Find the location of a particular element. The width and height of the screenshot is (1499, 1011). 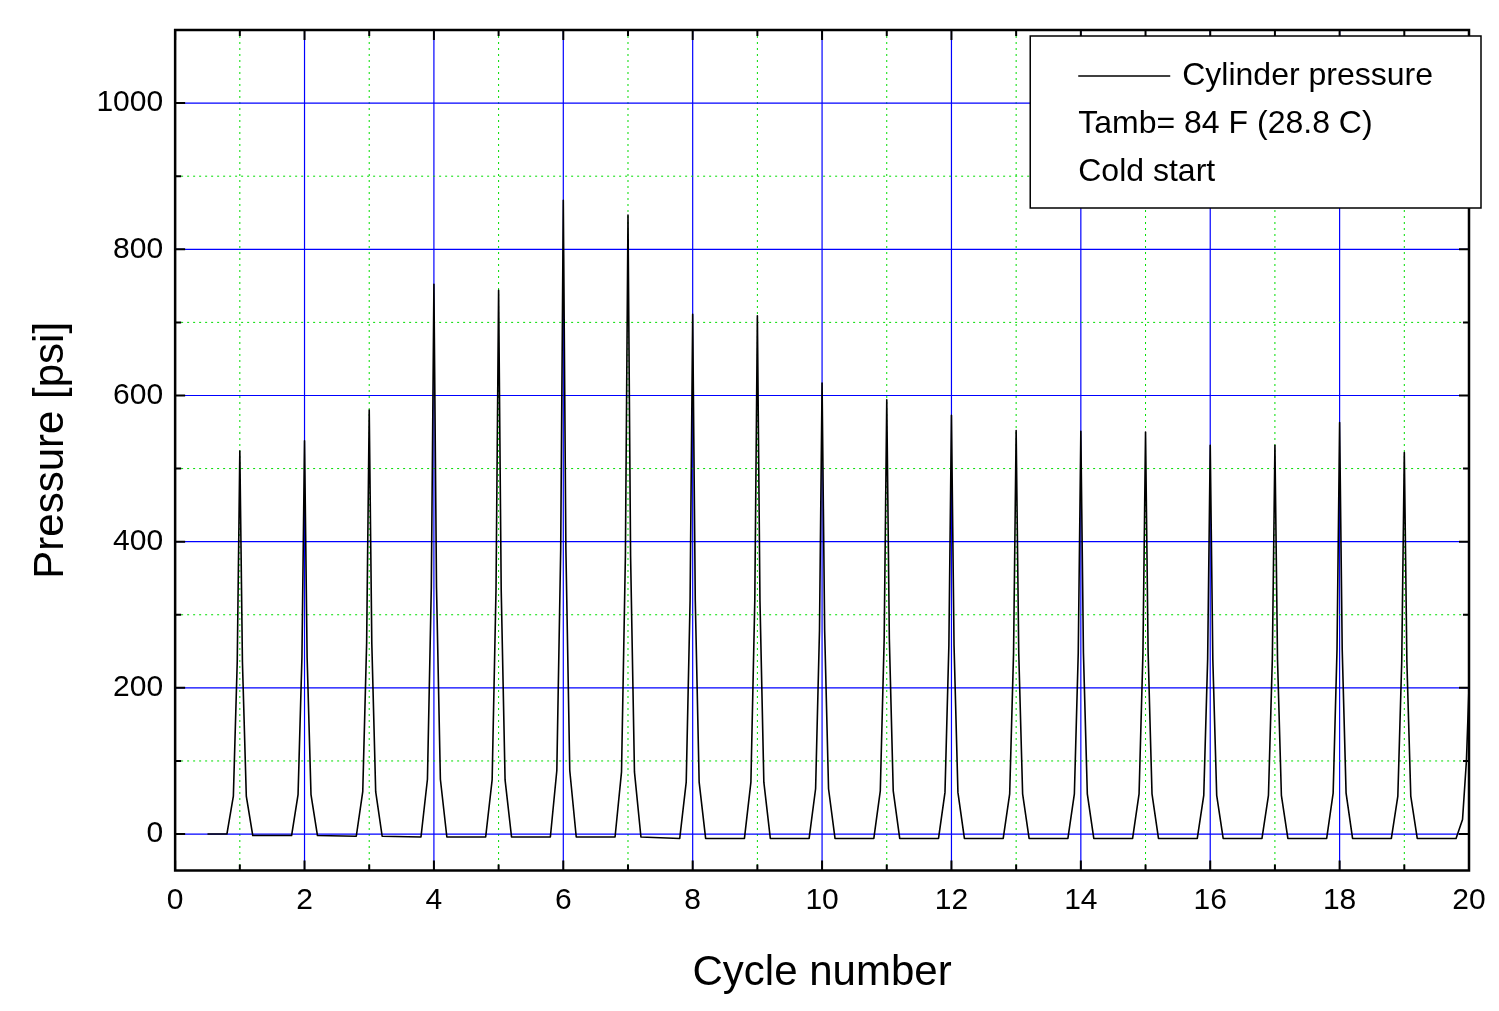

y-axis-title: Pressure [psi] is located at coordinates (48, 450).